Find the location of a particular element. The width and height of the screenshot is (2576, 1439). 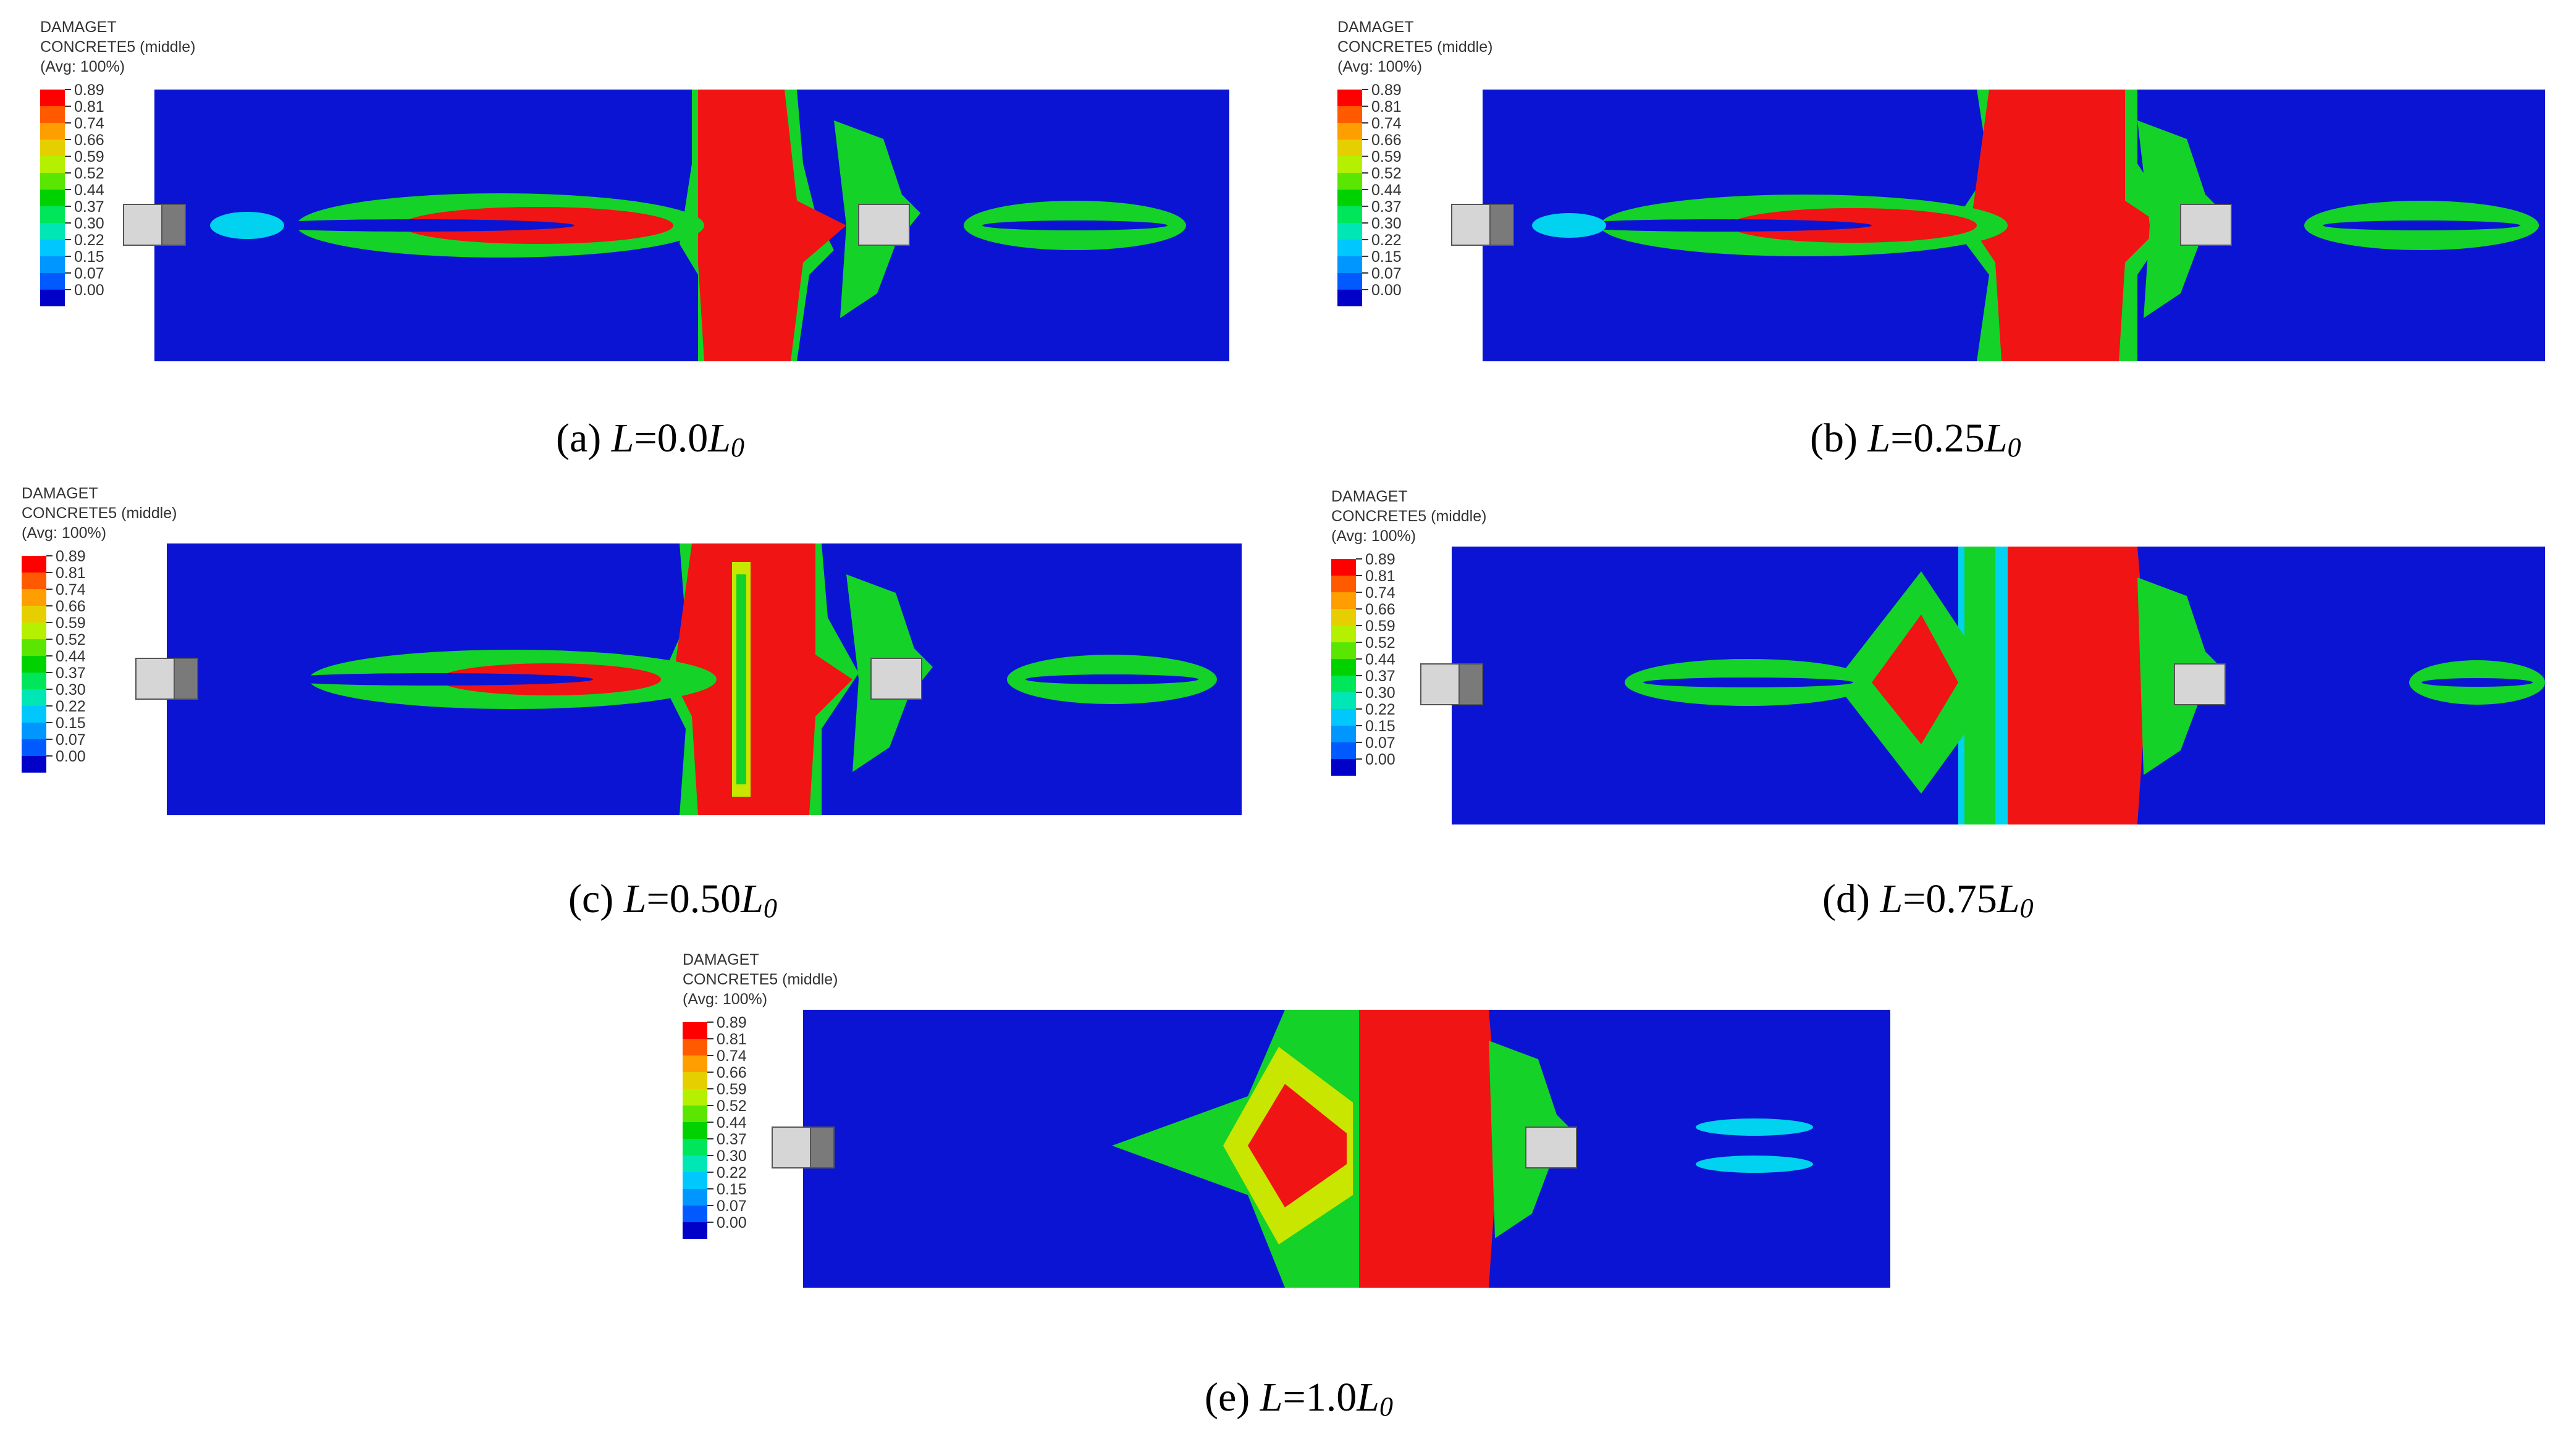

beam-a is located at coordinates (676, 226).